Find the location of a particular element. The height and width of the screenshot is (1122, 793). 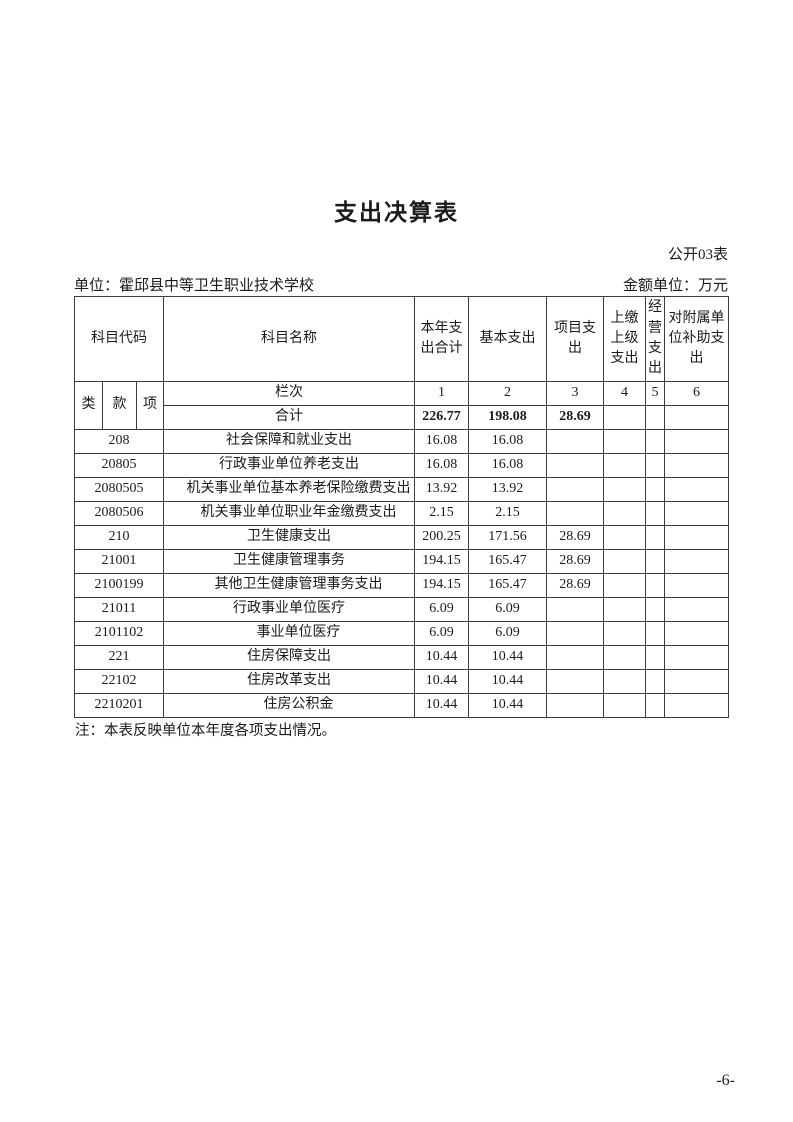

name-cell: 卫生健康管理事务 is located at coordinates (289, 561).